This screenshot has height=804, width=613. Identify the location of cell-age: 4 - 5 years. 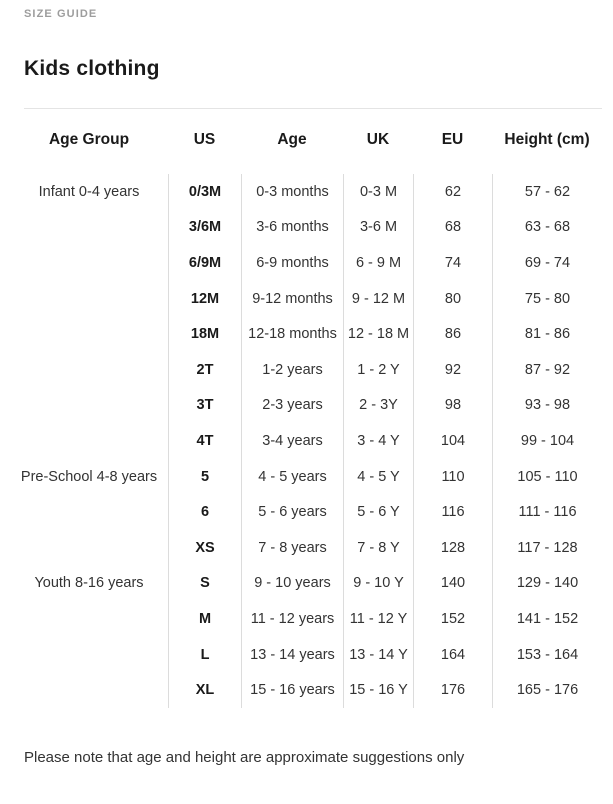
(292, 476).